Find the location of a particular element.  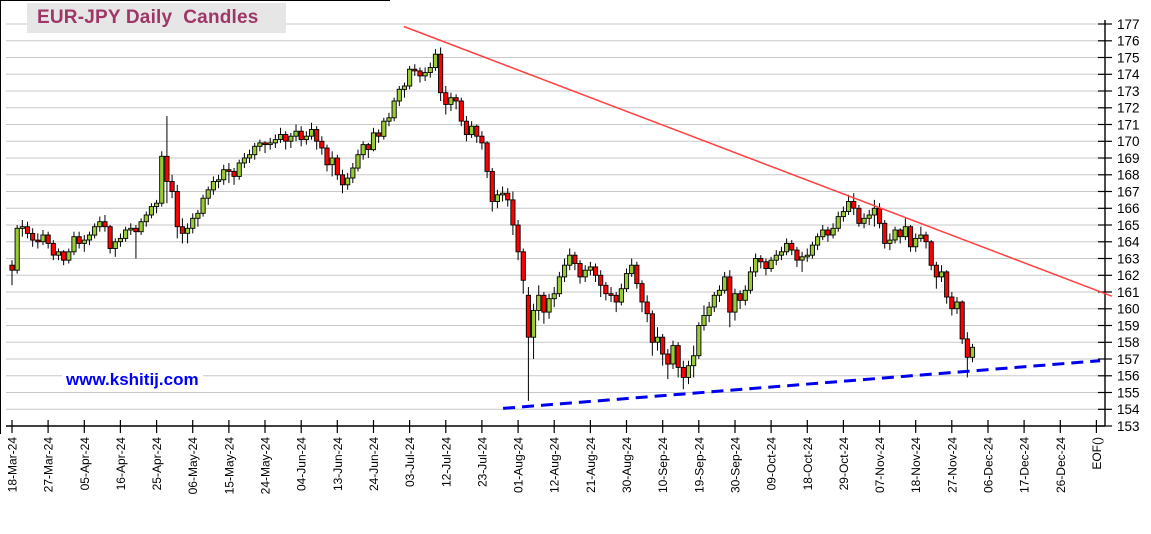

y-axis-label: 177 is located at coordinates (1128, 24).